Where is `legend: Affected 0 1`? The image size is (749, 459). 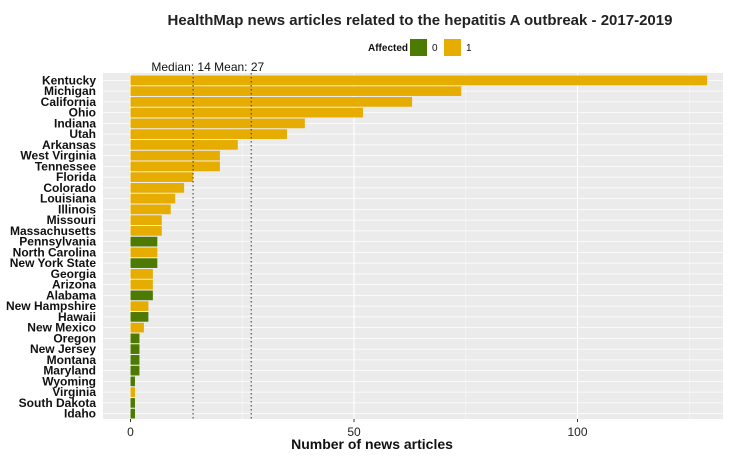
legend: Affected 0 1 is located at coordinates (420, 47).